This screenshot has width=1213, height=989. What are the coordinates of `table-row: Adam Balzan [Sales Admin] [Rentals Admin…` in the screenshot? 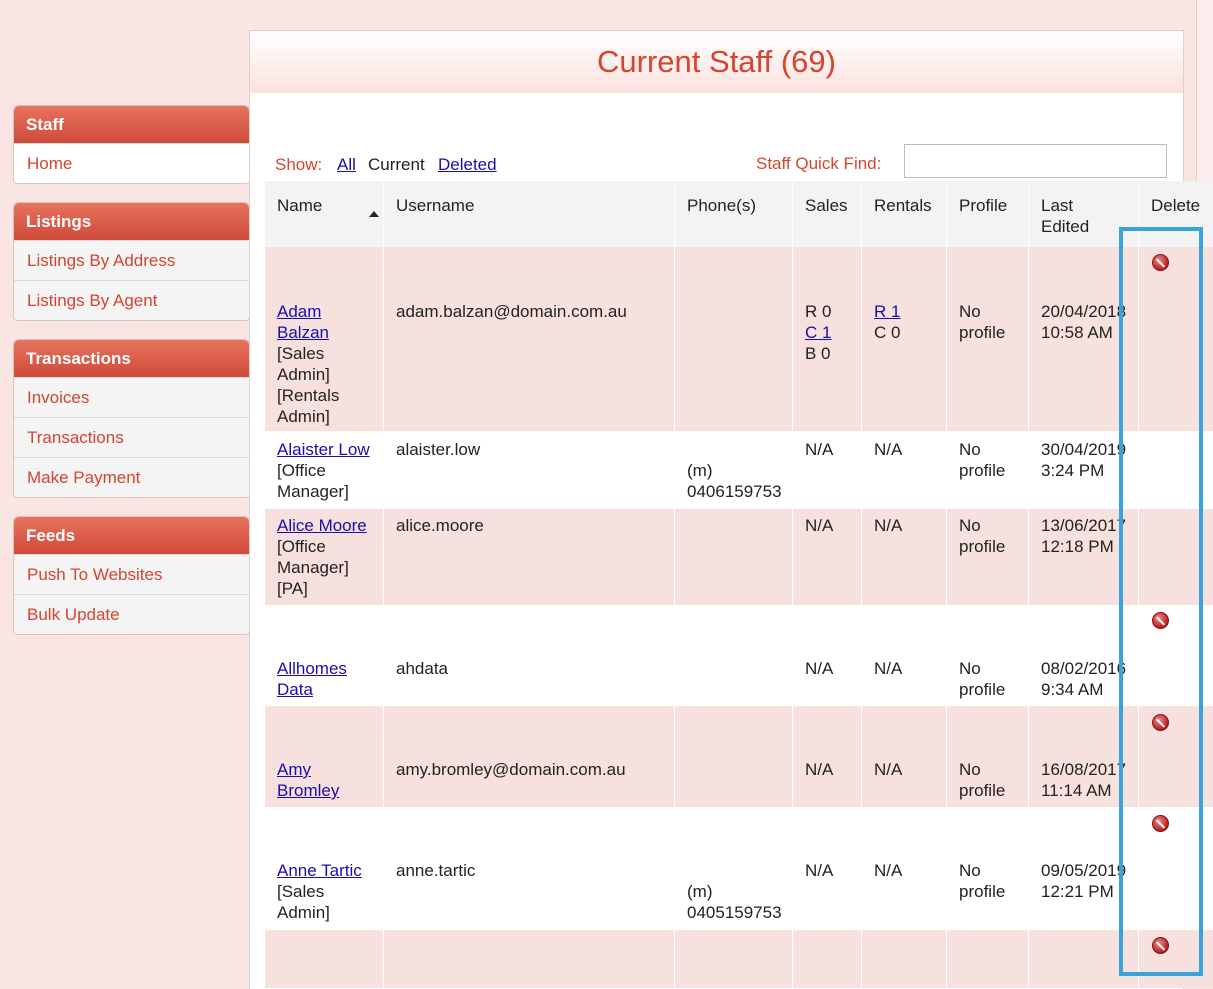 It's located at (738, 339).